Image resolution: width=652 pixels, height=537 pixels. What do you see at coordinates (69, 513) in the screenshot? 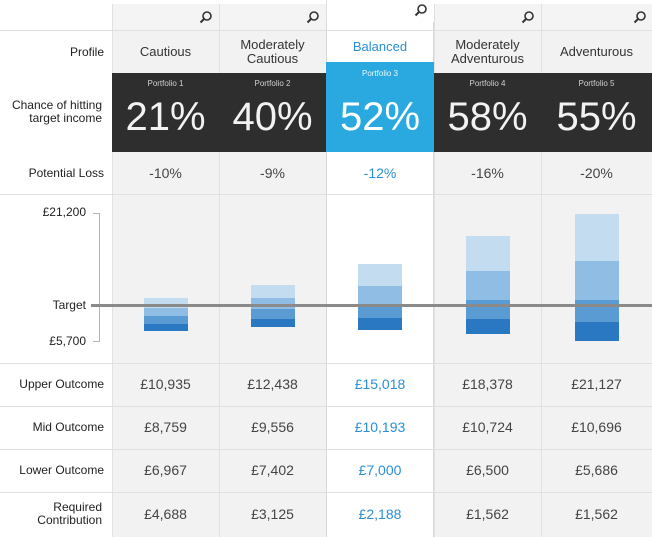
I see `row-label-required-contribution: Required Contribution` at bounding box center [69, 513].